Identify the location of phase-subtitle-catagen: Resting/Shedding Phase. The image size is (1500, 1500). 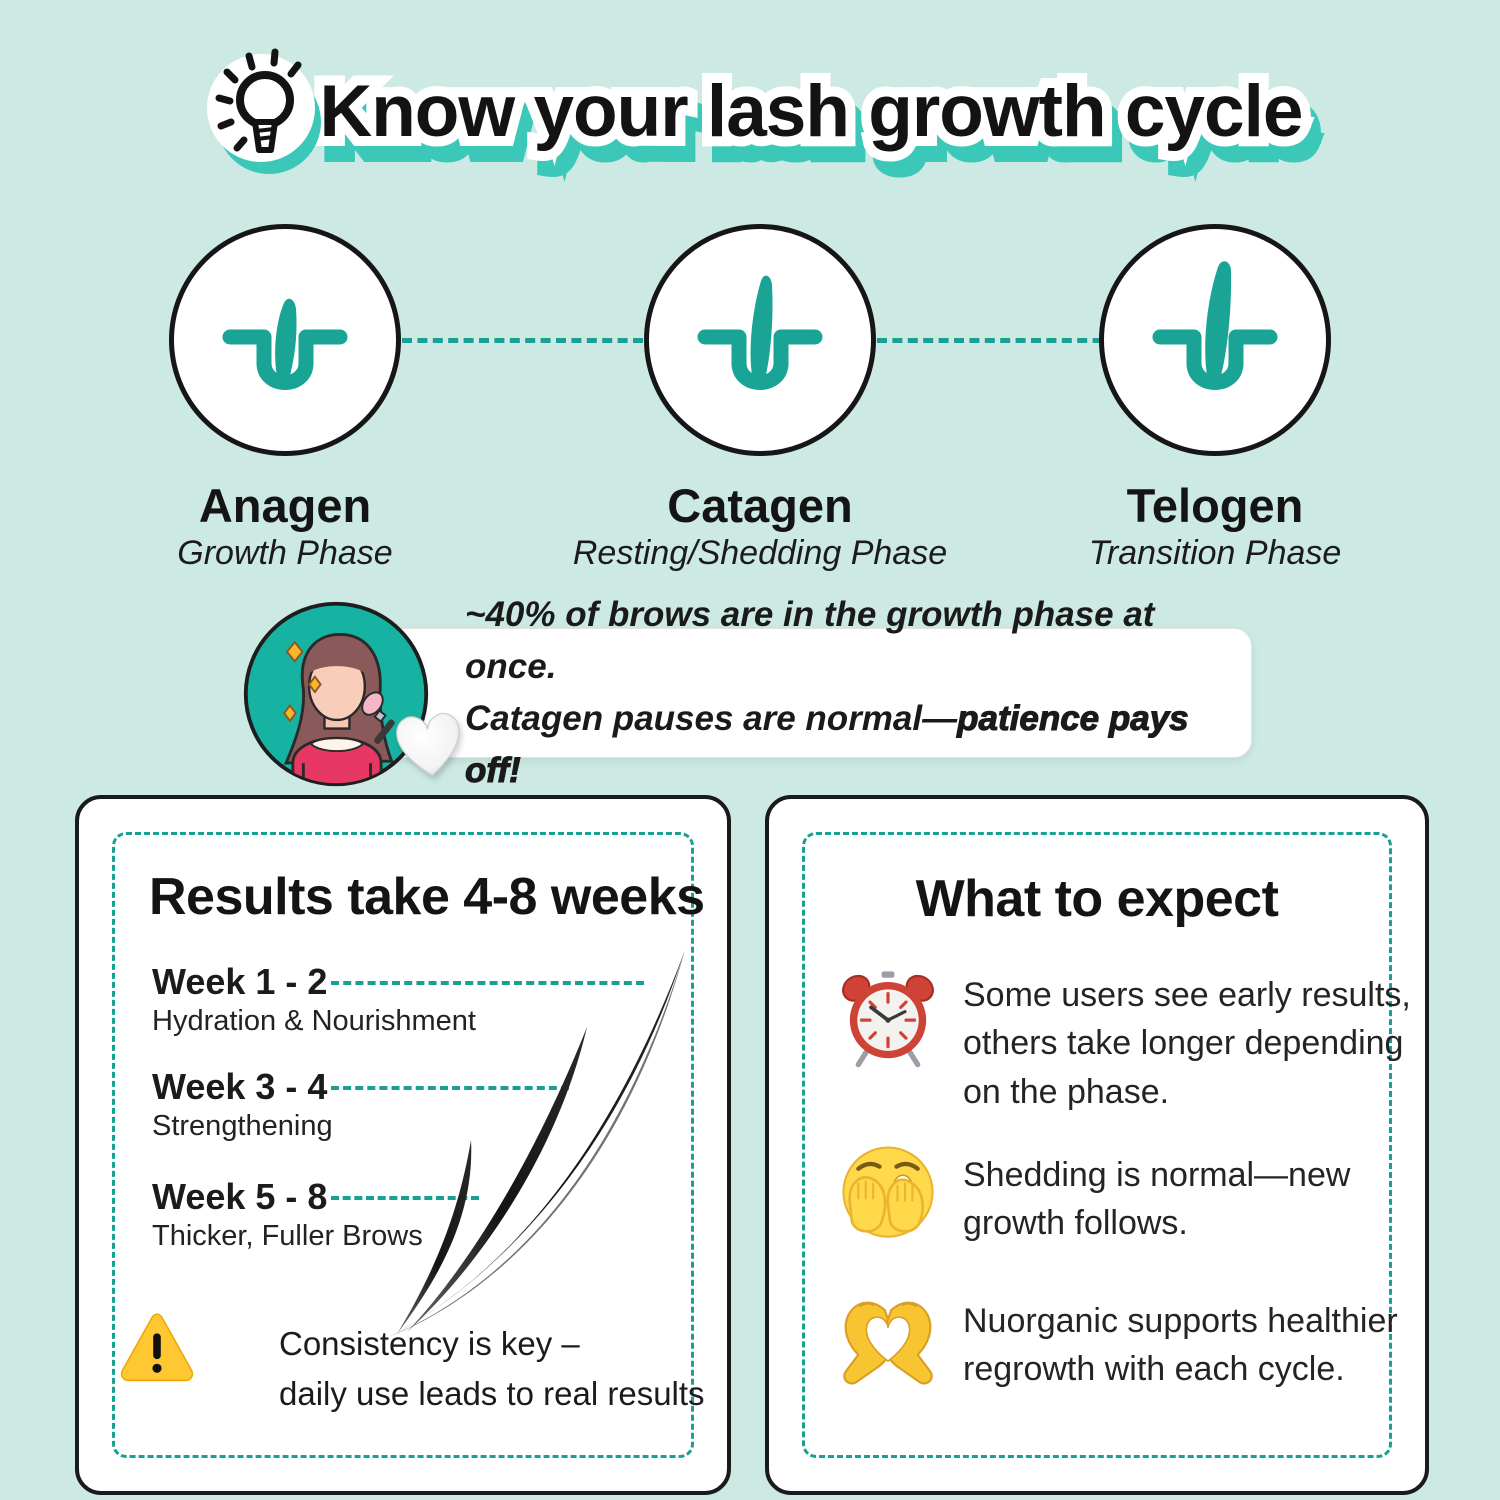
(760, 553).